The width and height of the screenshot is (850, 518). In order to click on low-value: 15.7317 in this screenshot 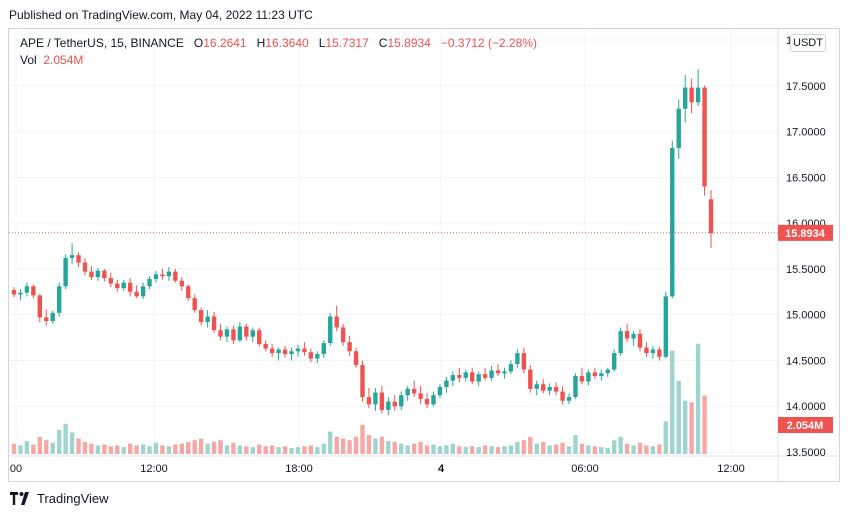, I will do `click(347, 43)`.